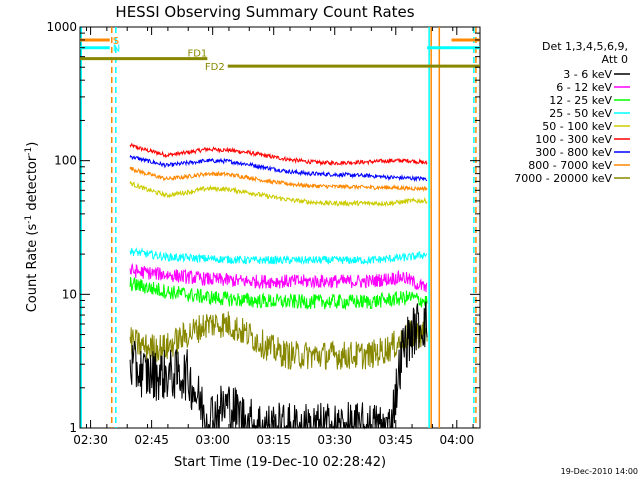 The width and height of the screenshot is (640, 480). What do you see at coordinates (573, 152) in the screenshot?
I see `legend-entry-label: 300 - 800 keV` at bounding box center [573, 152].